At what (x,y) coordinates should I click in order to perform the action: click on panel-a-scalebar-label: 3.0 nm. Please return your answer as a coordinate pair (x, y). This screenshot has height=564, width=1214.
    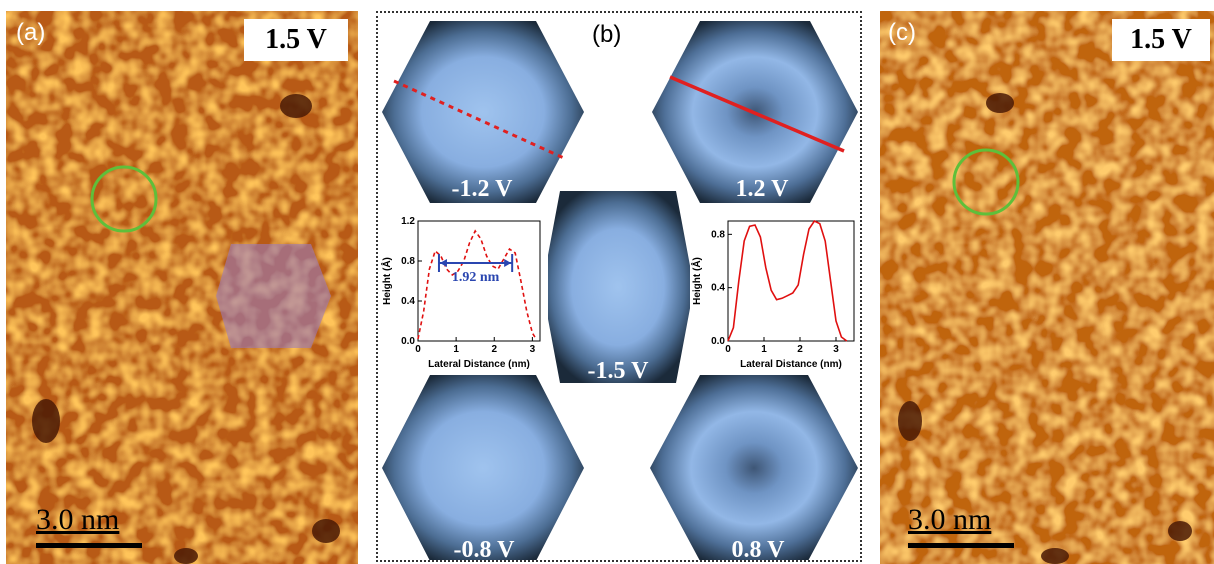
    Looking at the image, I should click on (78, 519).